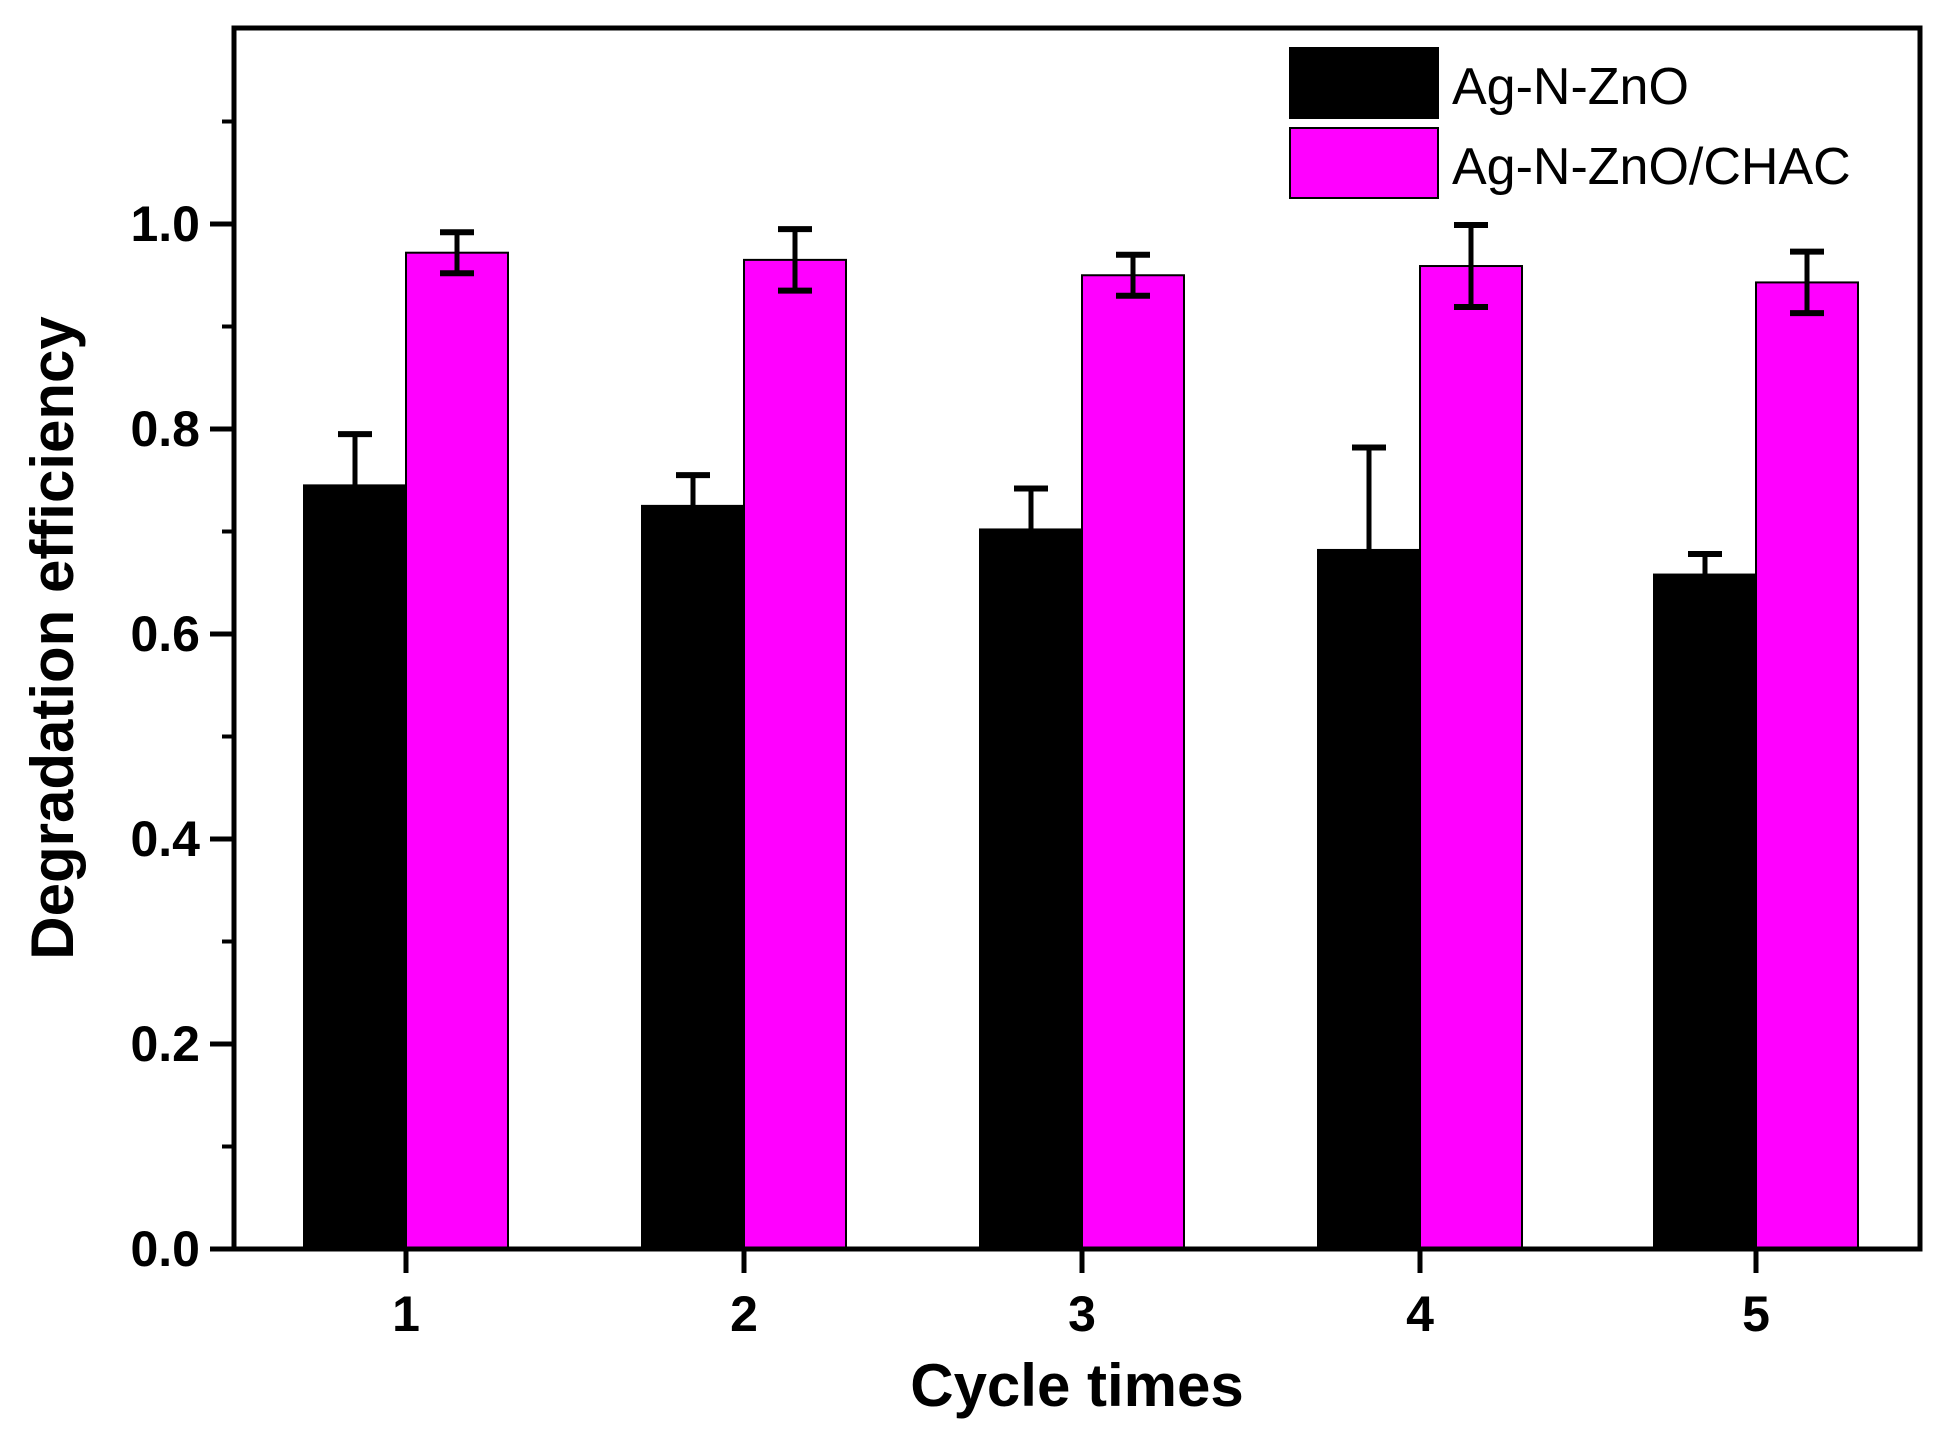 The image size is (1942, 1444). What do you see at coordinates (1756, 1314) in the screenshot?
I see `x-tick-label-5: 5` at bounding box center [1756, 1314].